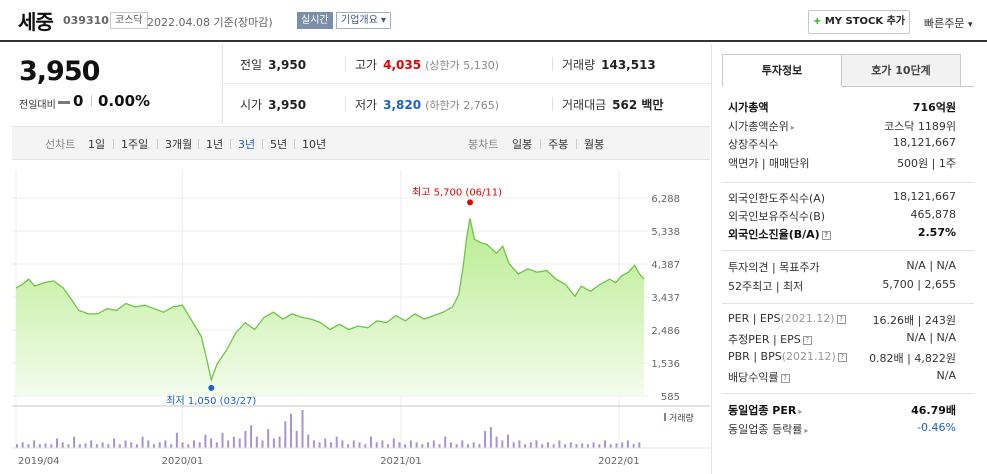  What do you see at coordinates (59, 71) in the screenshot?
I see `current-price: 3,950` at bounding box center [59, 71].